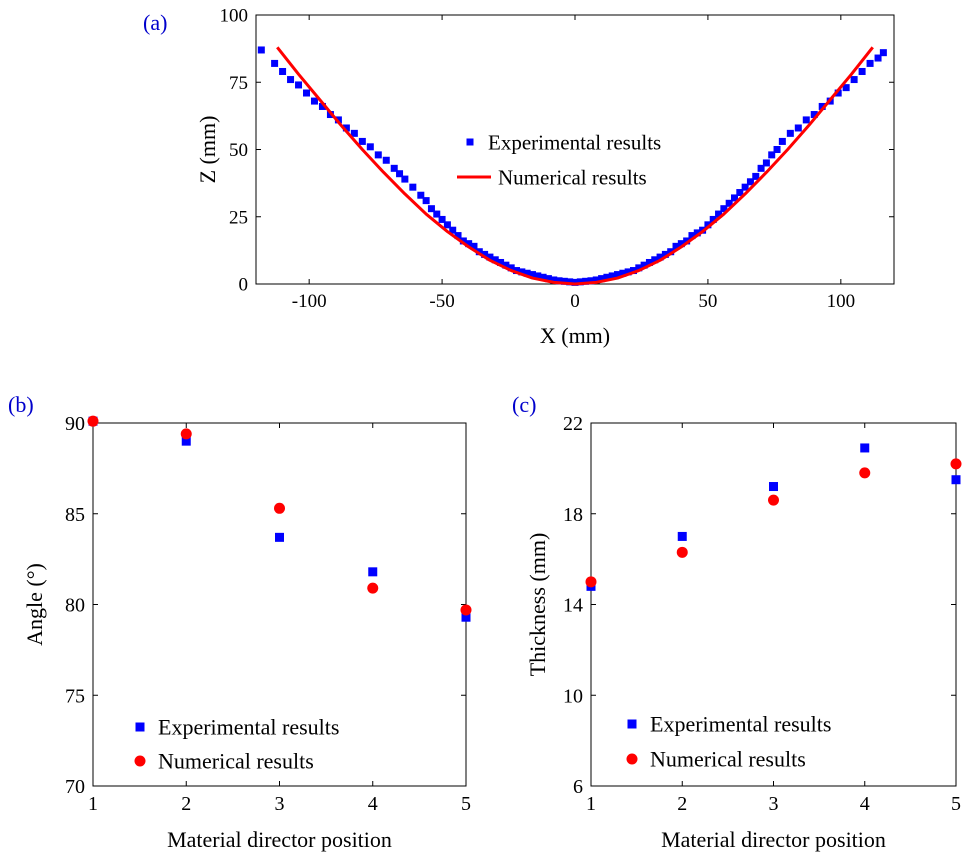 The image size is (962, 862). I want to click on x-axis-label: Material director position, so click(279, 839).